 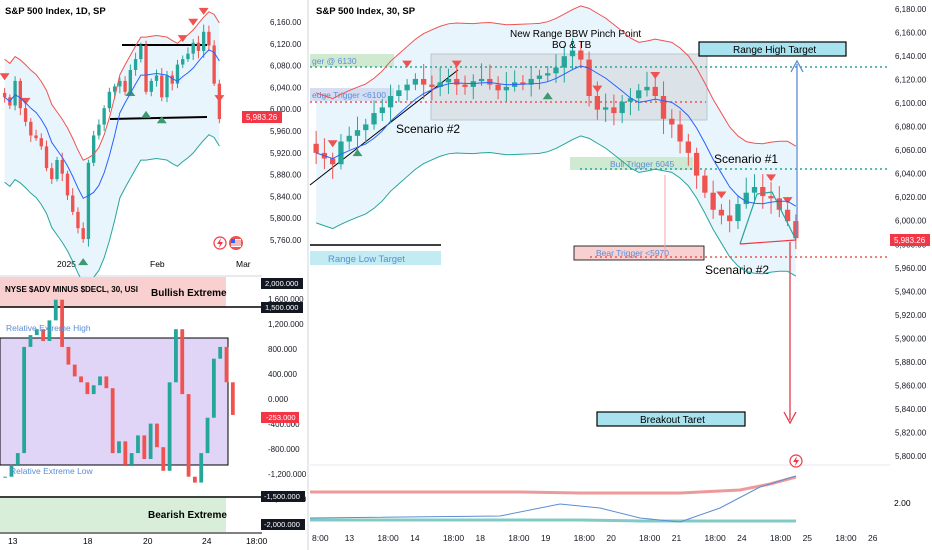 What do you see at coordinates (742, 538) in the screenshot?
I see `x-tick-label: 24` at bounding box center [742, 538].